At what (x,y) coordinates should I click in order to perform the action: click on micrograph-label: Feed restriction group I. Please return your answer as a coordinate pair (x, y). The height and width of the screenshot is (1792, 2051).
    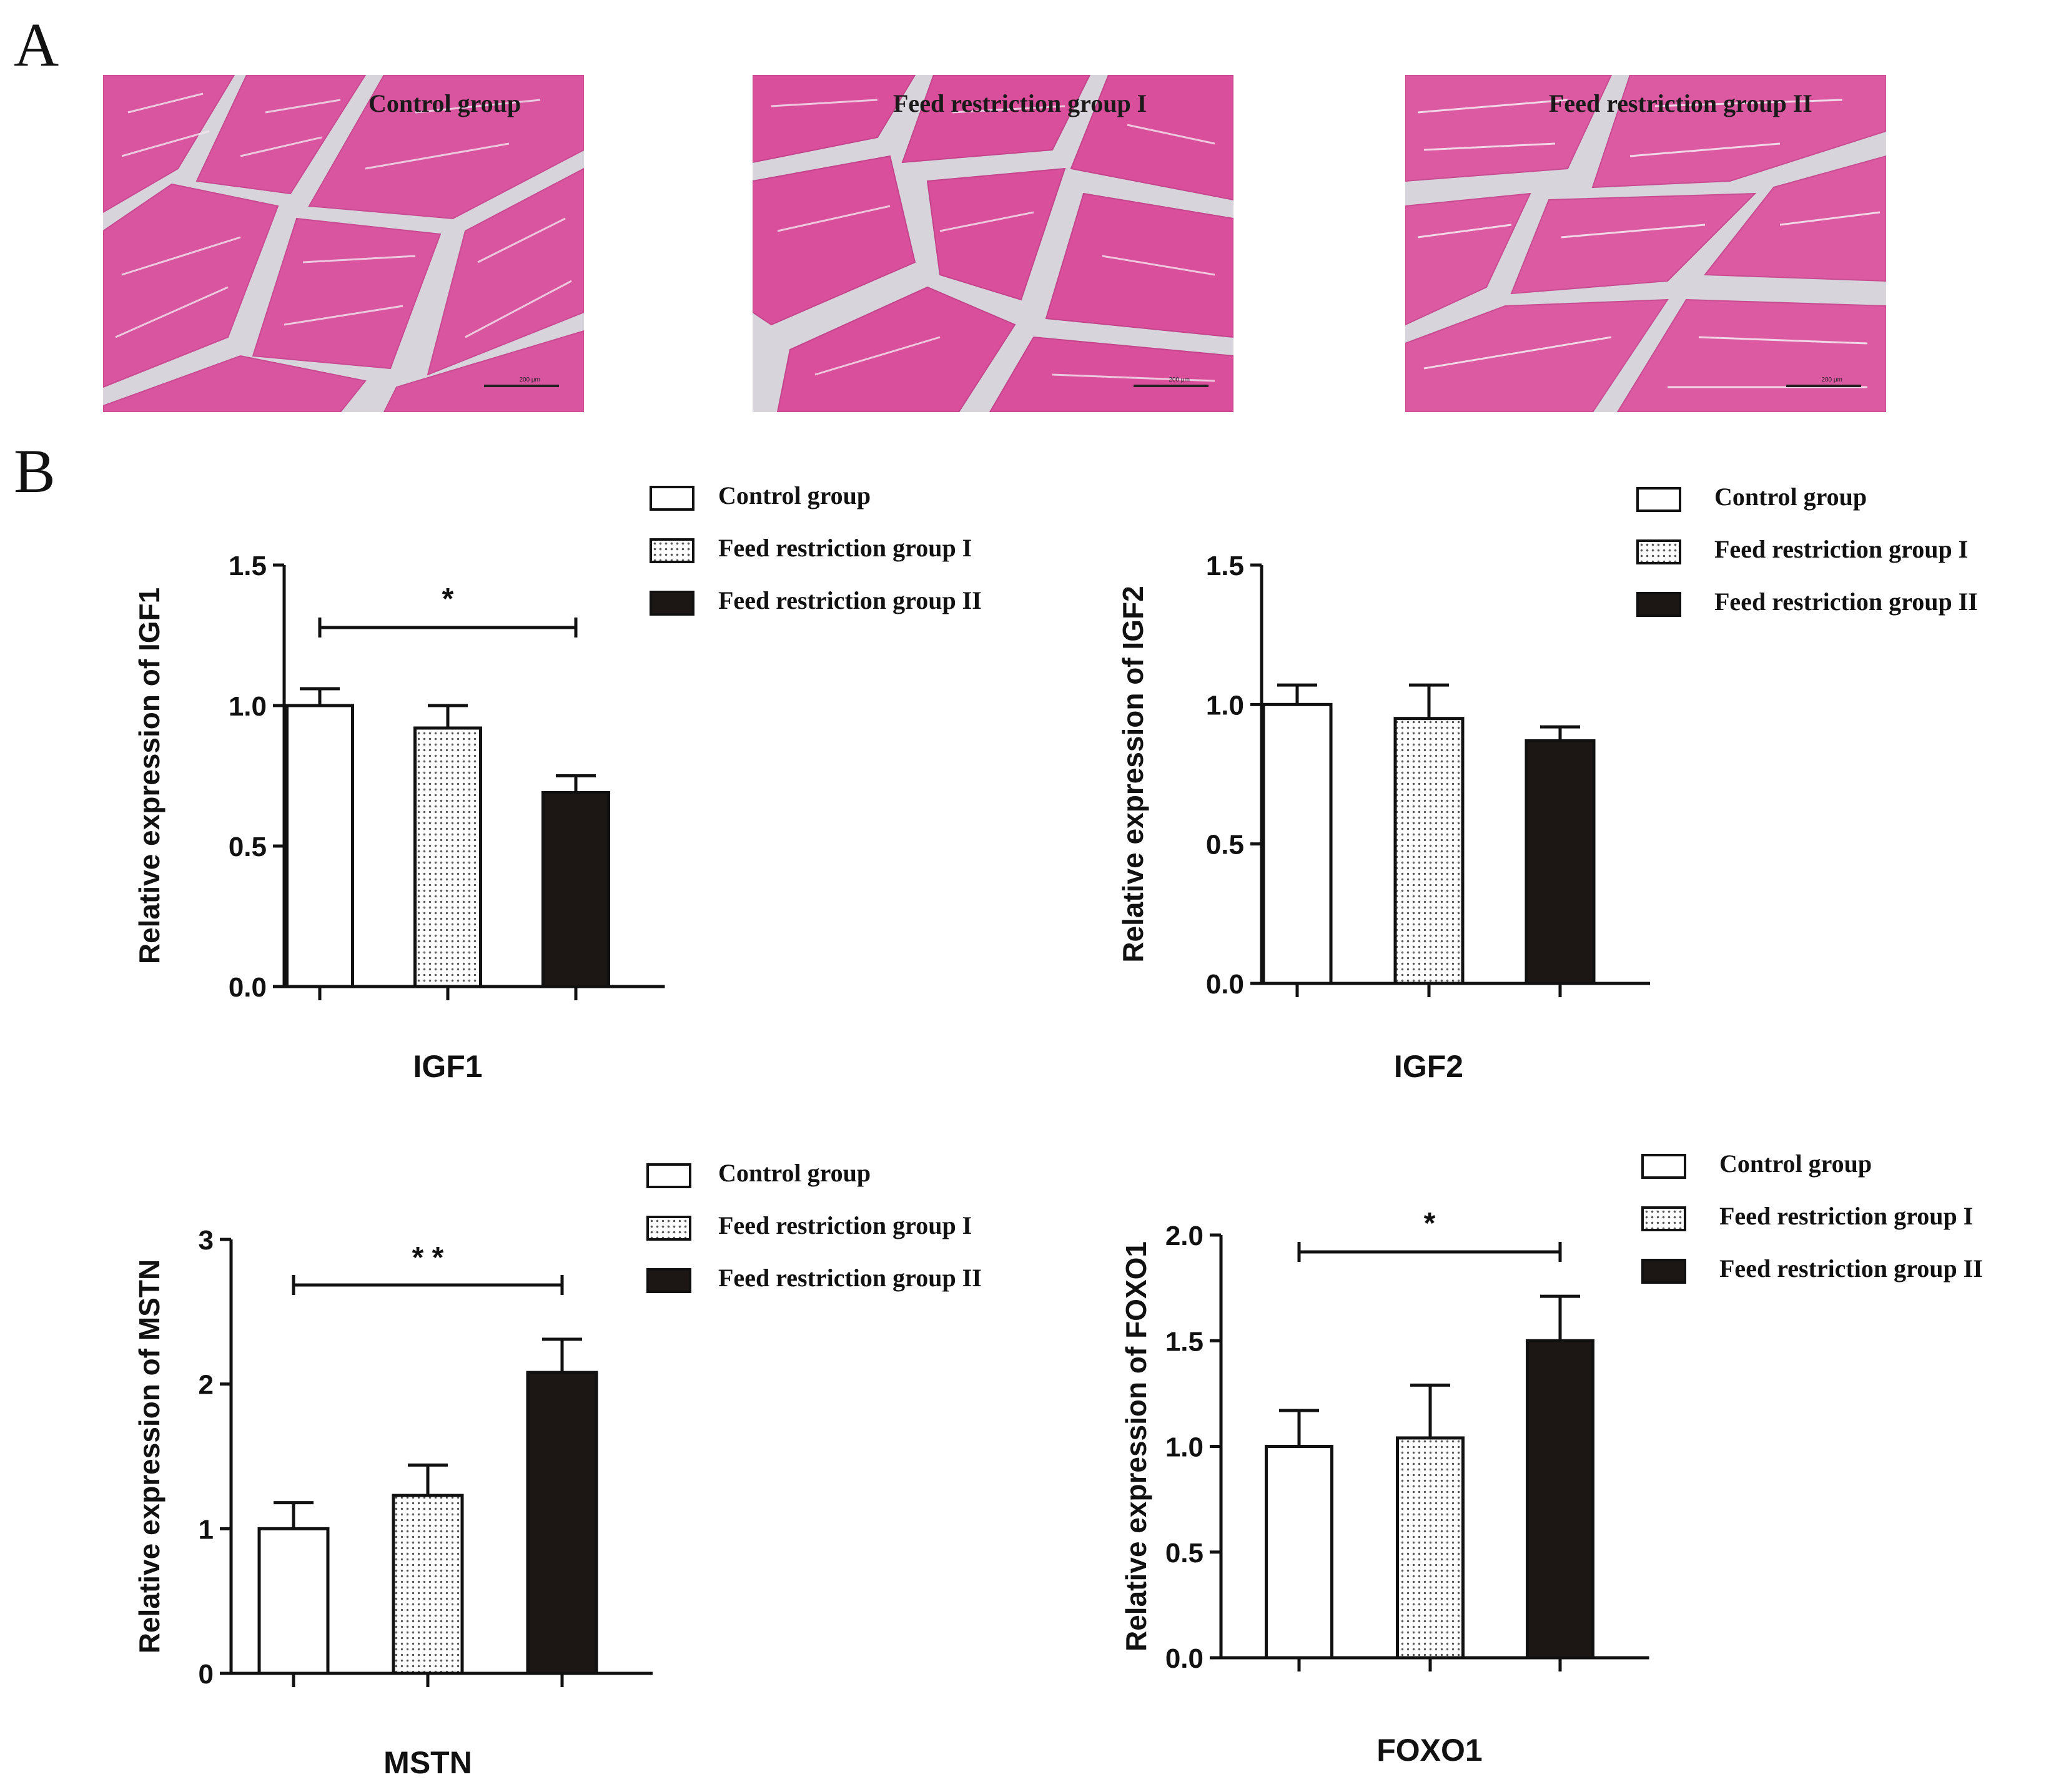
    Looking at the image, I should click on (1020, 103).